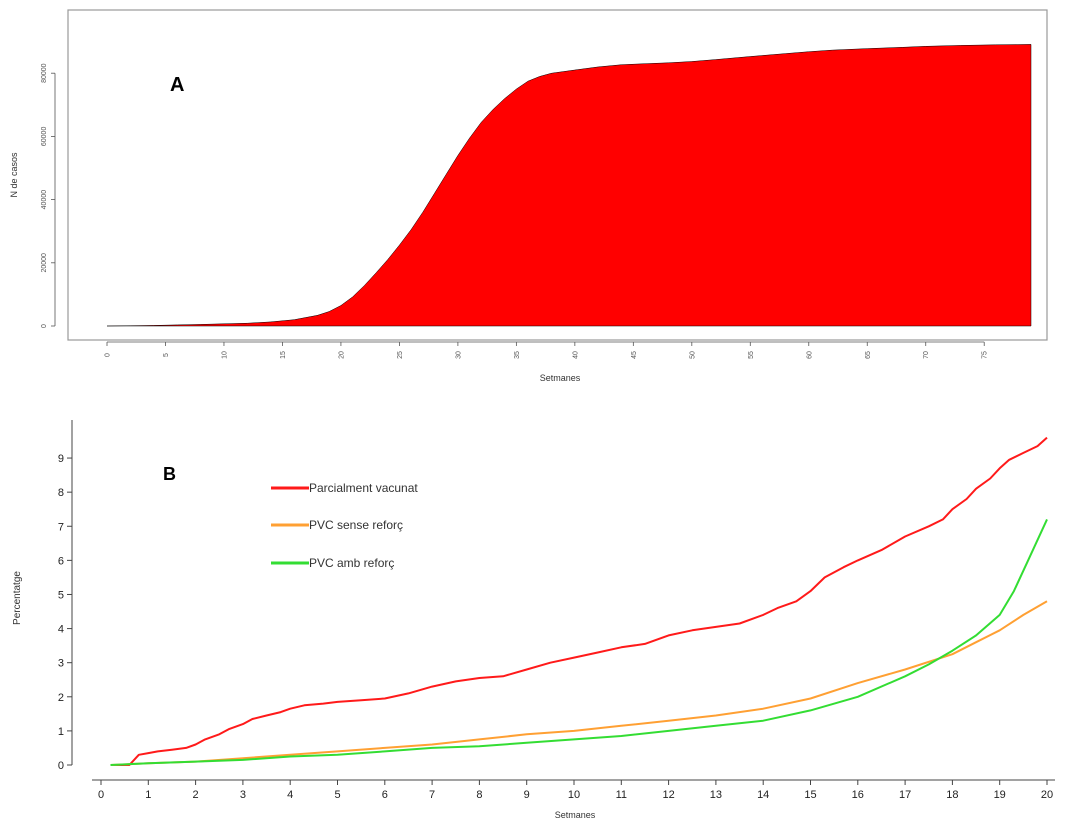 Image resolution: width=1070 pixels, height=822 pixels. Describe the element at coordinates (385, 795) in the screenshot. I see `panel-b-x-tick-label: 6` at that location.